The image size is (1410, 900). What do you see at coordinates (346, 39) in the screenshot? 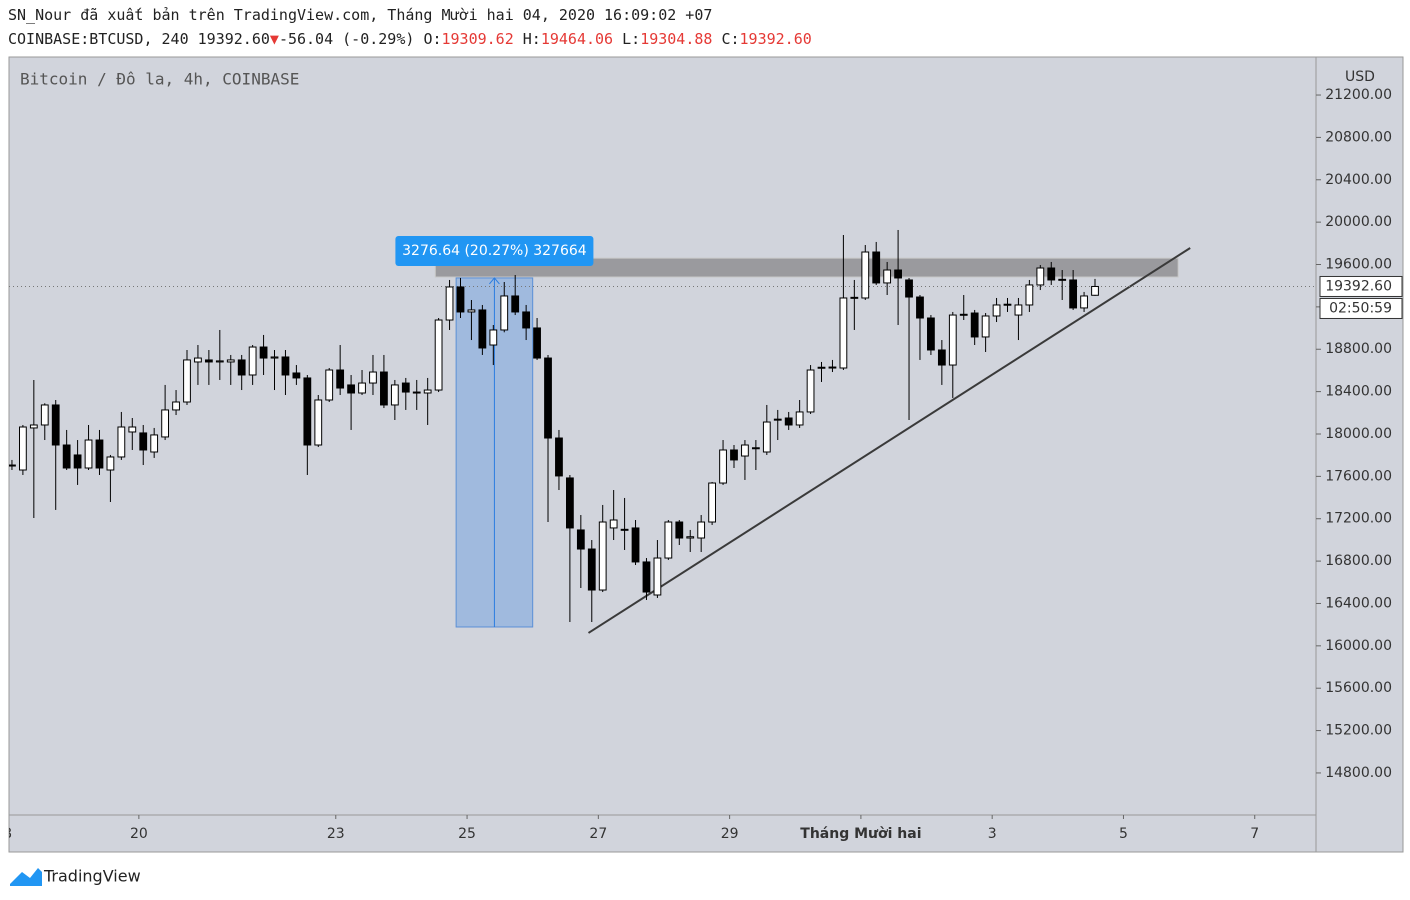
I see `change: -56.04 (-0.29%)` at bounding box center [346, 39].